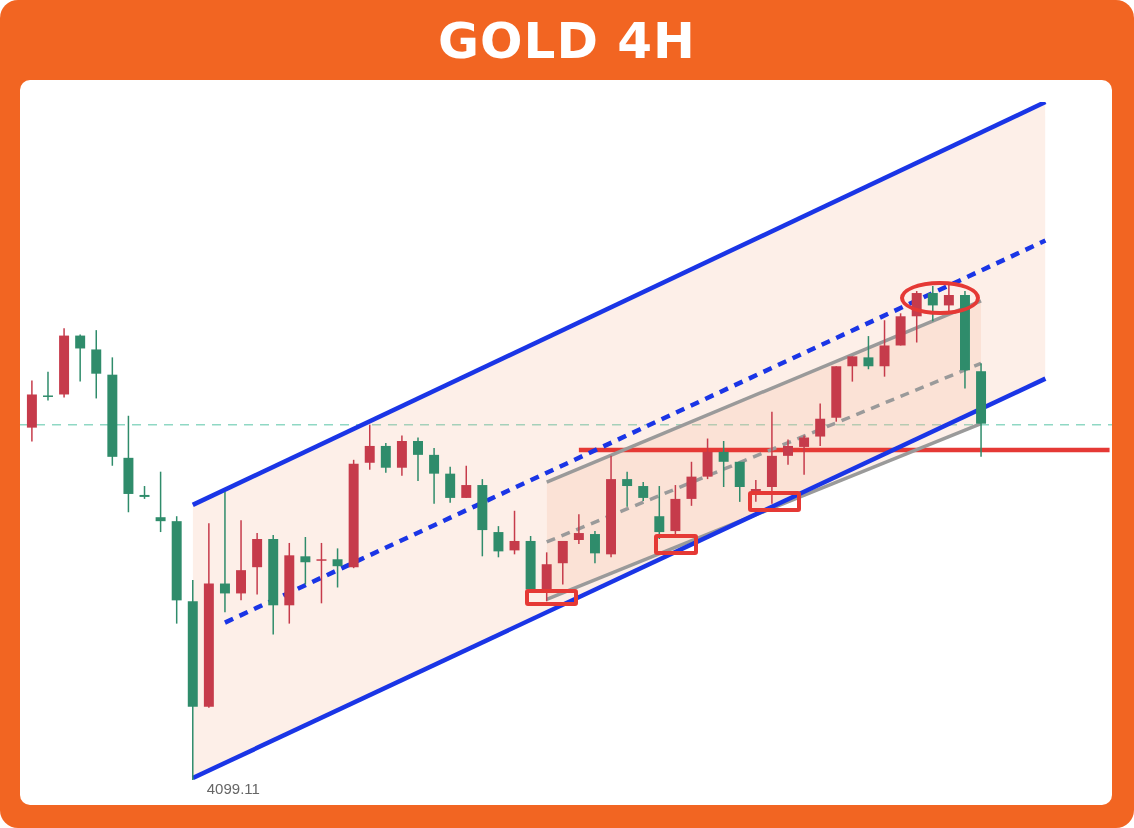  Describe the element at coordinates (233, 788) in the screenshot. I see `annotation: 4099.11` at that location.